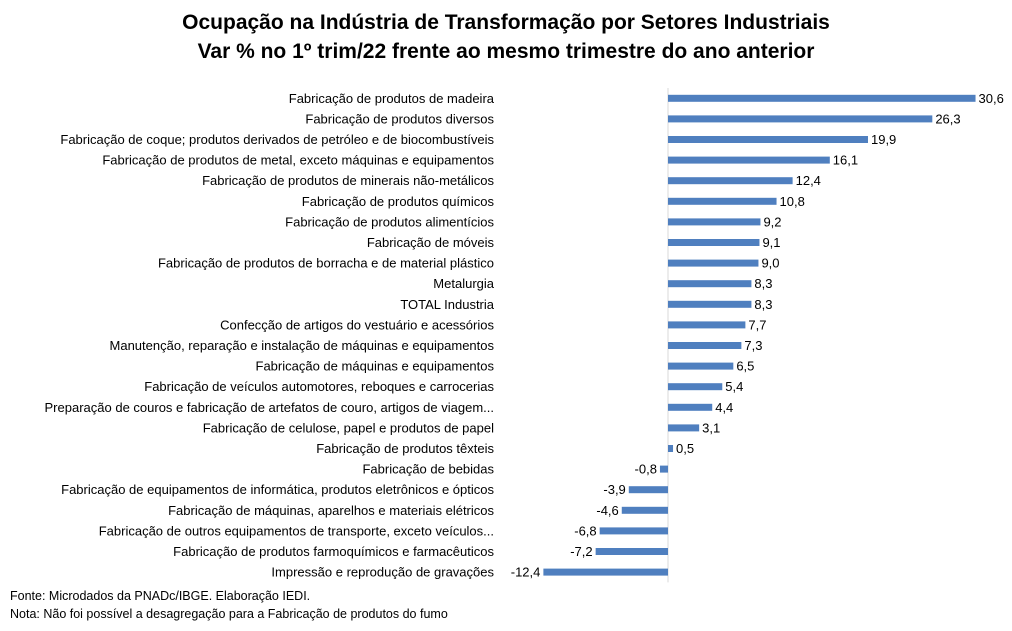 Image resolution: width=1012 pixels, height=631 pixels. I want to click on data-label: 19,9, so click(883, 139).